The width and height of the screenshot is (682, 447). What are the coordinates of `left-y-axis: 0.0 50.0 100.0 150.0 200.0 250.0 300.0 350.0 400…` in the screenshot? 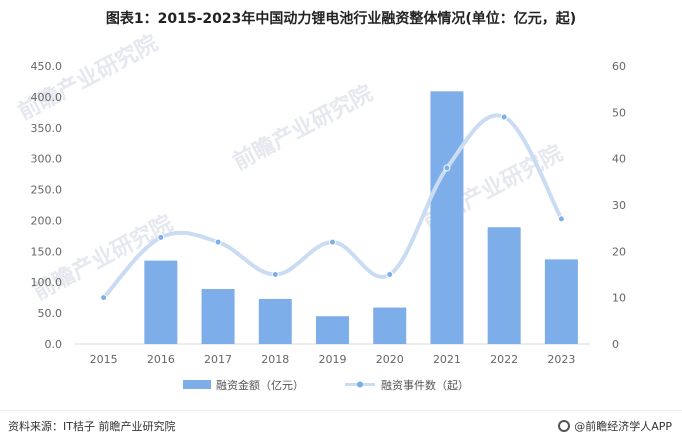 It's located at (47, 205).